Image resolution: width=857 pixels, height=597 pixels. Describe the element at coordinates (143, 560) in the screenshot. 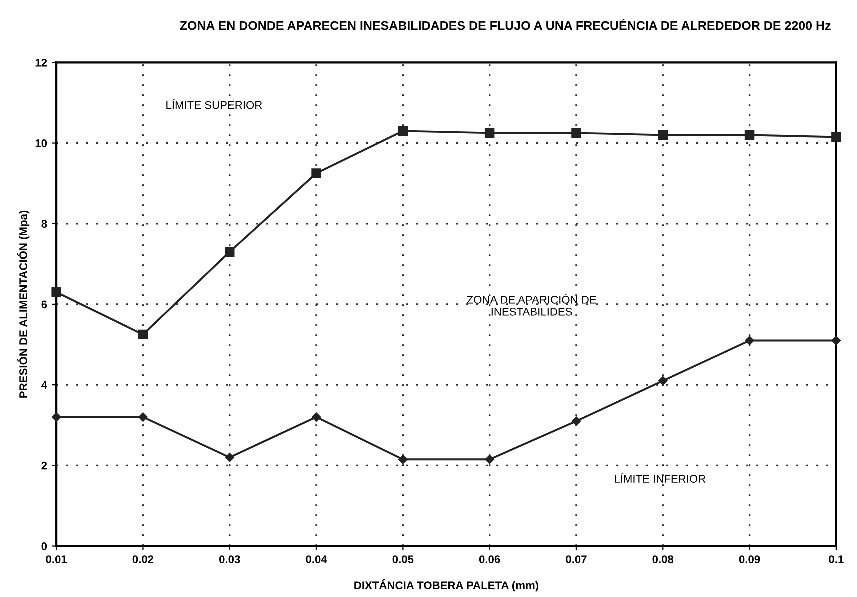

I see `x-tick-label: 0.02` at that location.